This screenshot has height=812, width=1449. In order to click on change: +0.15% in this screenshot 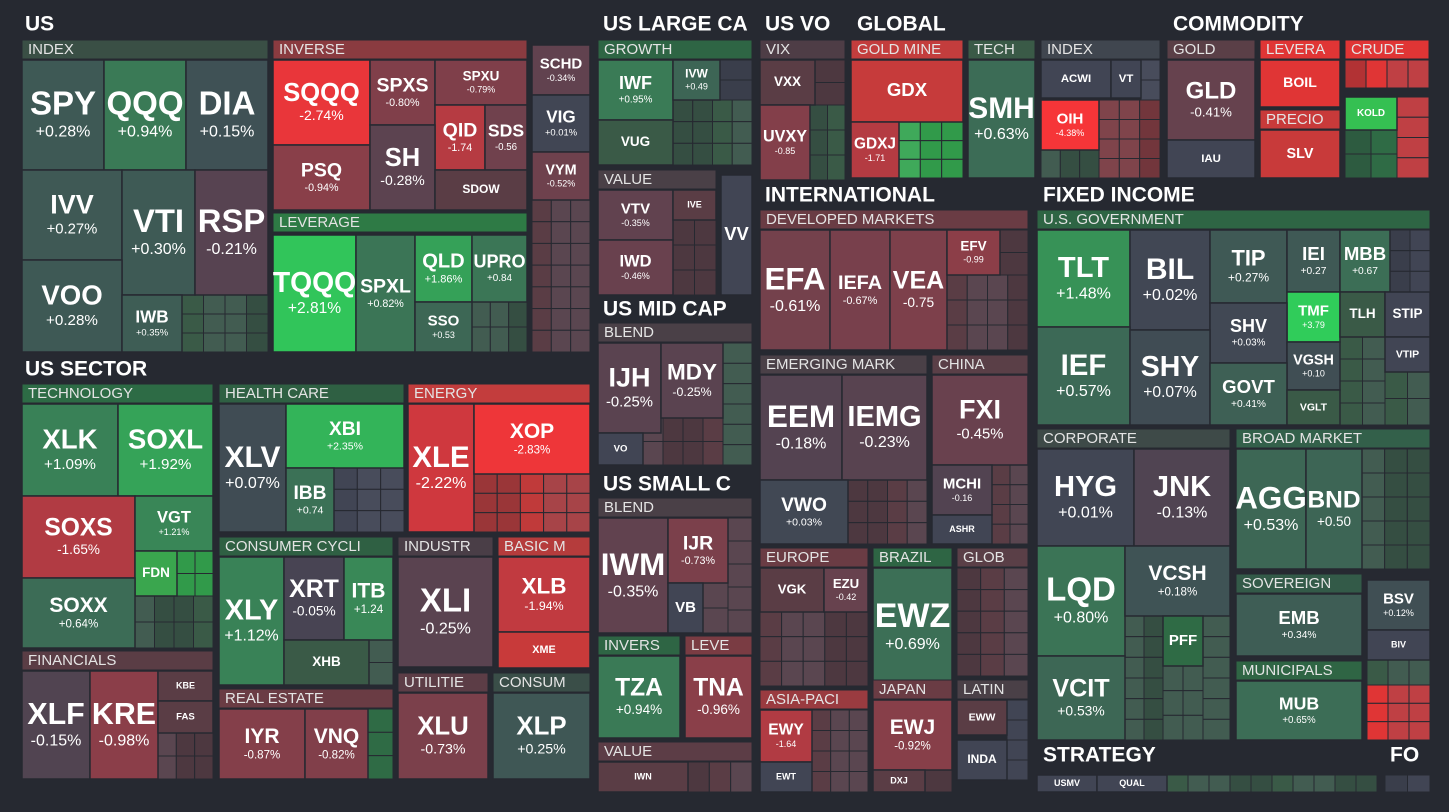, I will do `click(227, 132)`.